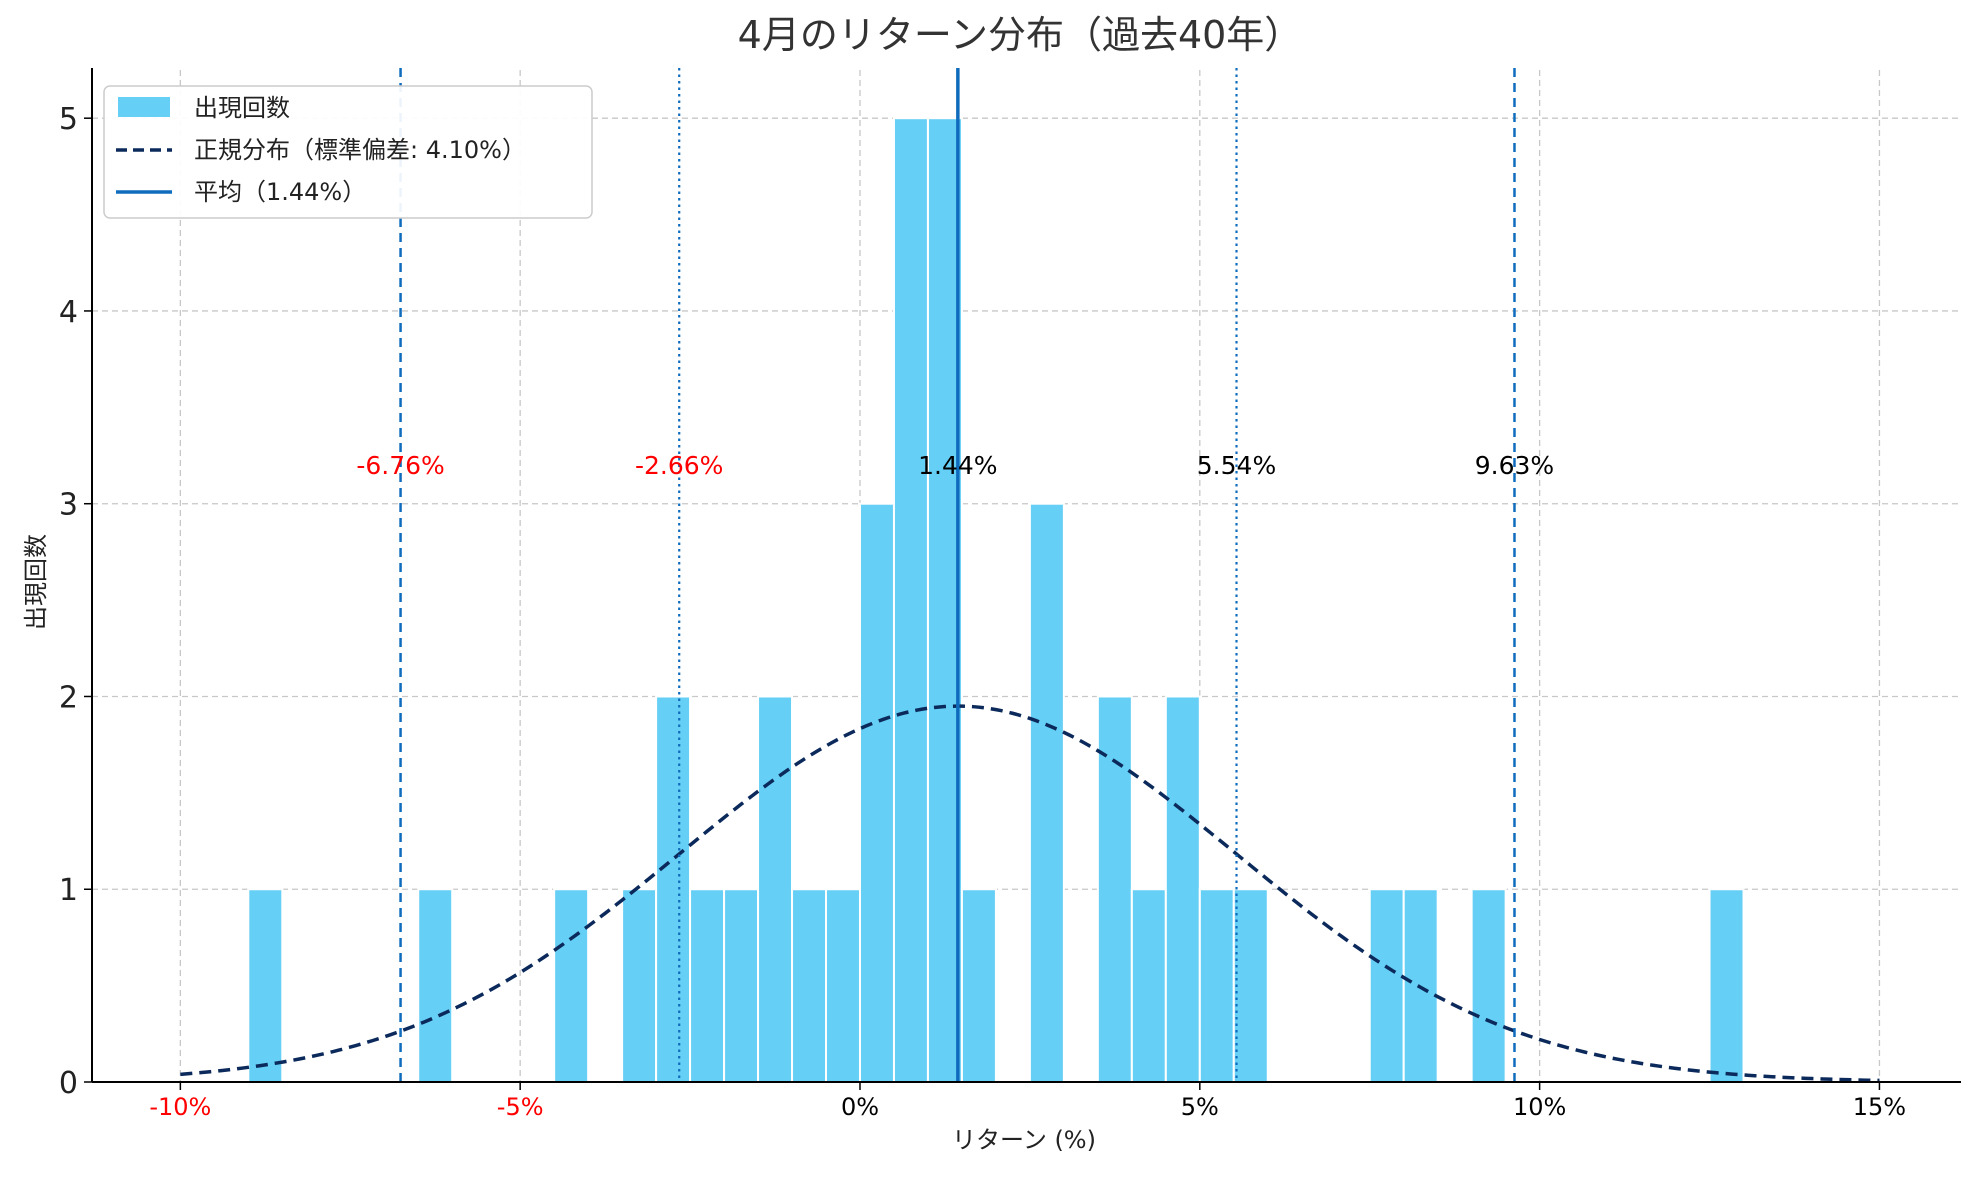 The height and width of the screenshot is (1180, 1979). What do you see at coordinates (68, 505) in the screenshot?
I see `y-tick-label-3: 3` at bounding box center [68, 505].